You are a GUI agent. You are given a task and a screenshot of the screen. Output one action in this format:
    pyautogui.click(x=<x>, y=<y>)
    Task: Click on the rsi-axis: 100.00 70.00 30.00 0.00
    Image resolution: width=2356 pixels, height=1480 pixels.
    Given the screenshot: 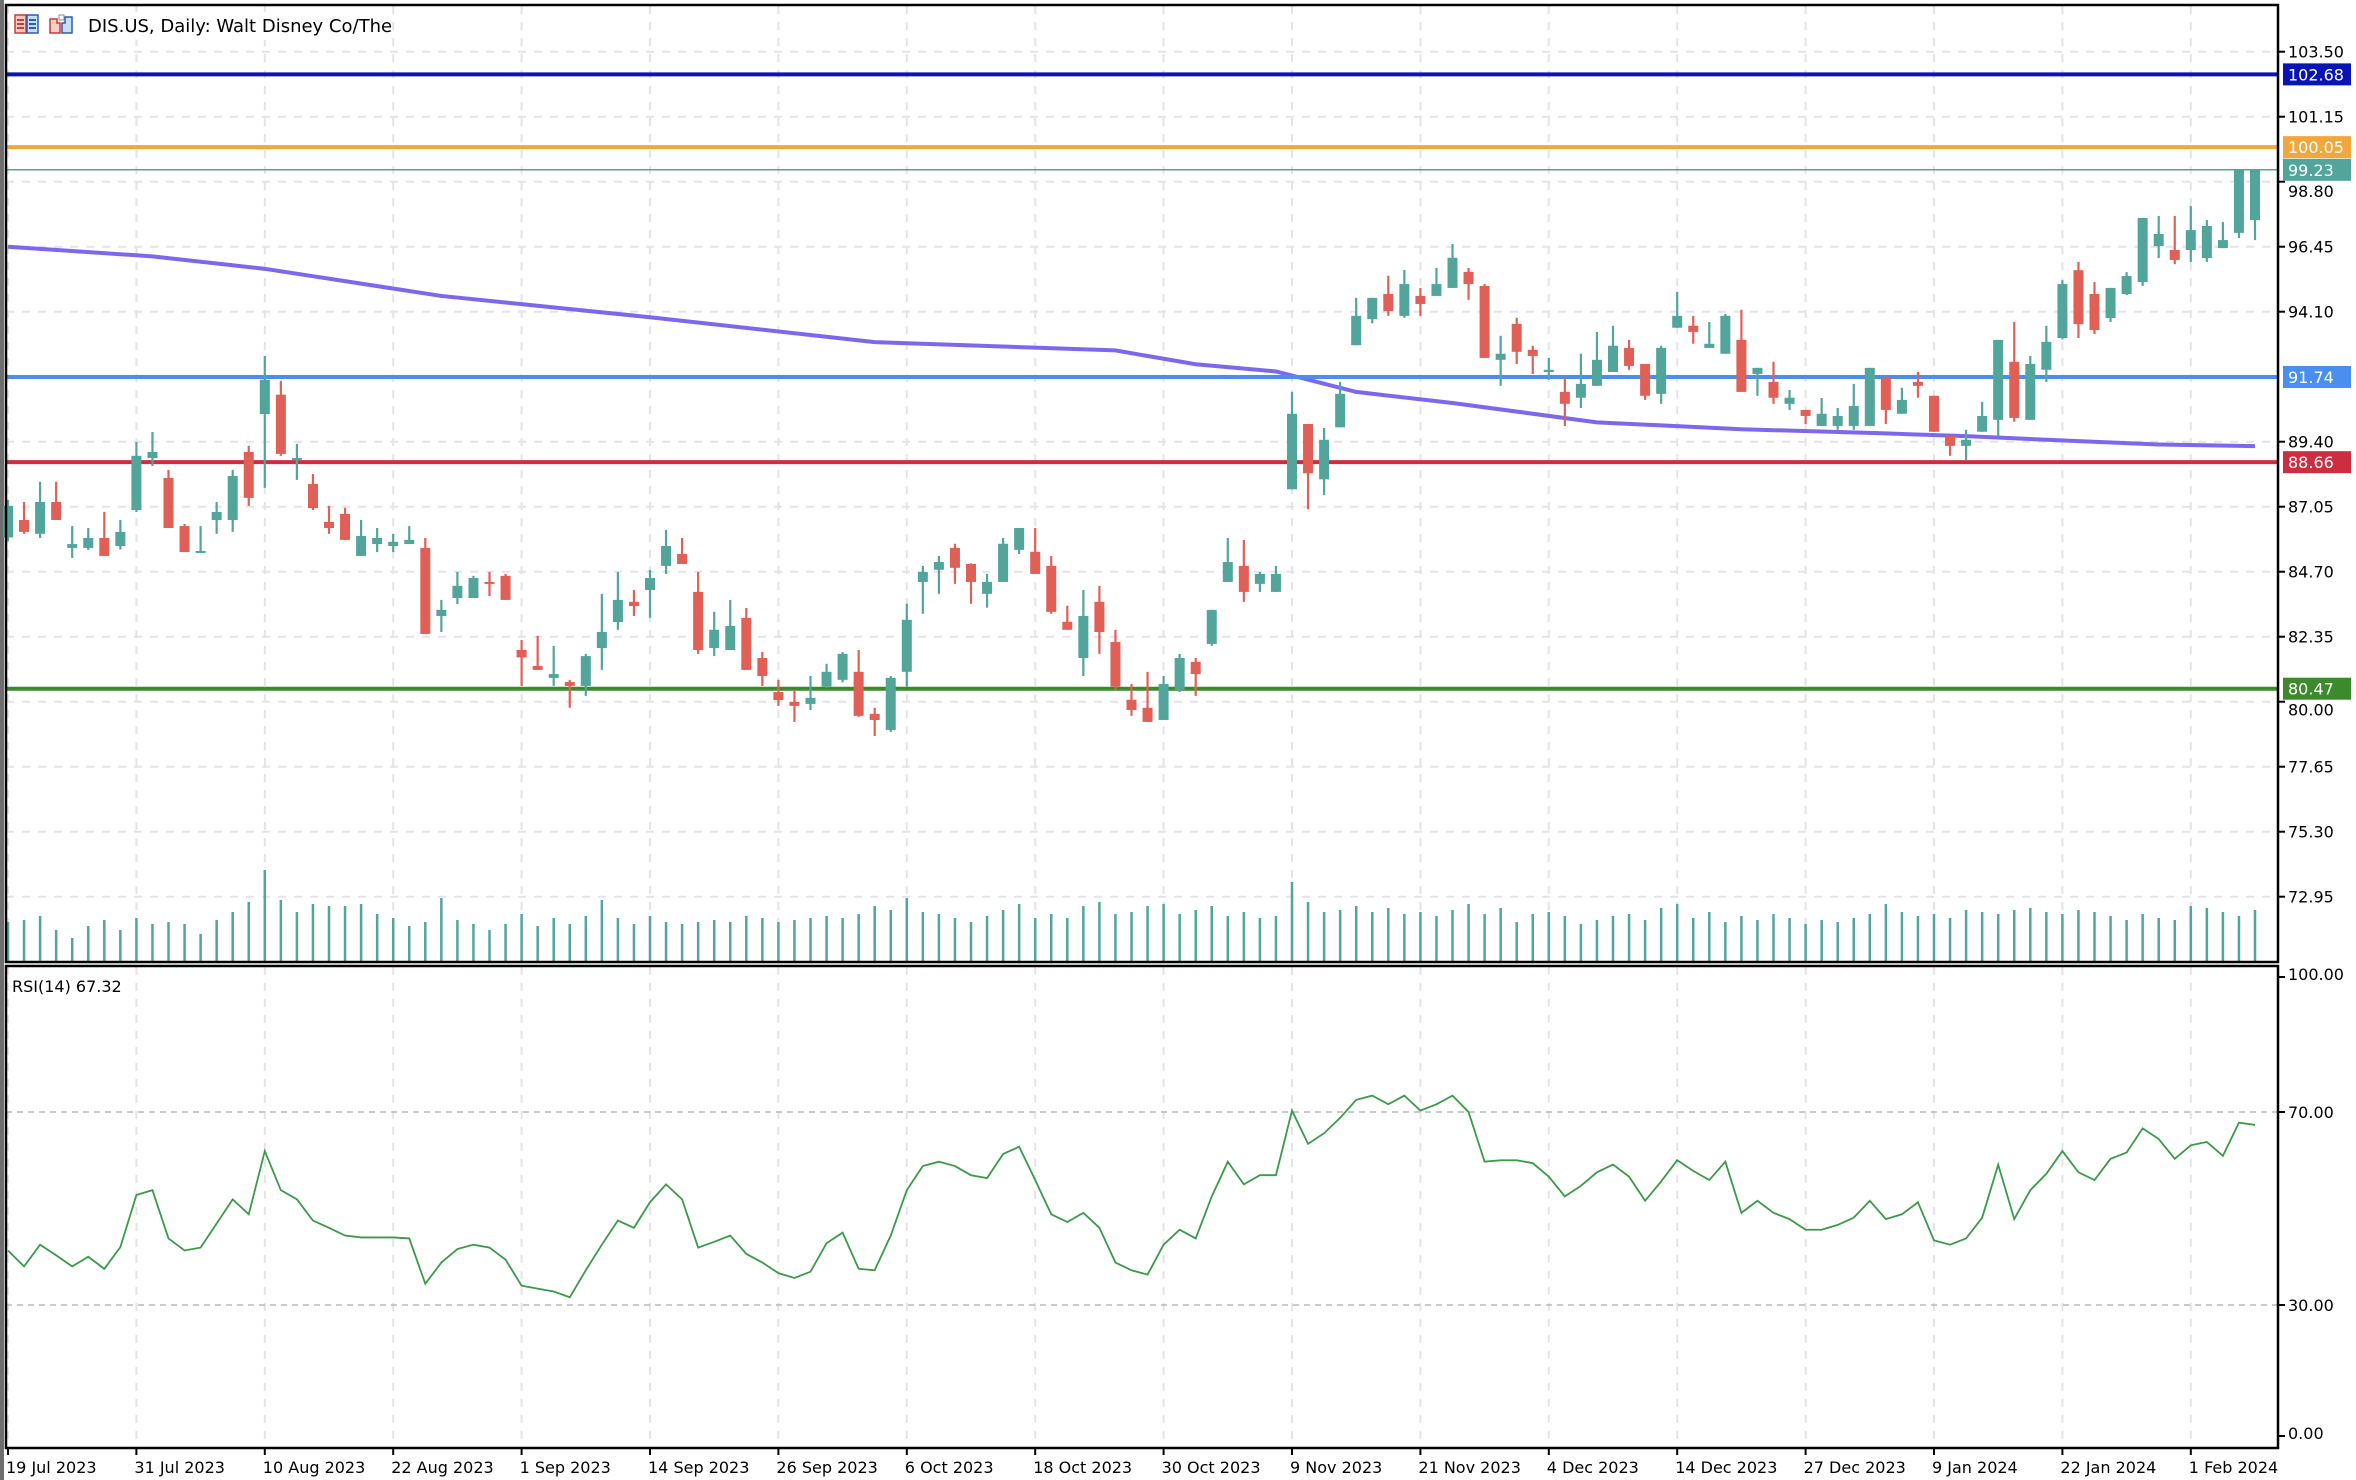 What is the action you would take?
    pyautogui.click(x=2311, y=1204)
    